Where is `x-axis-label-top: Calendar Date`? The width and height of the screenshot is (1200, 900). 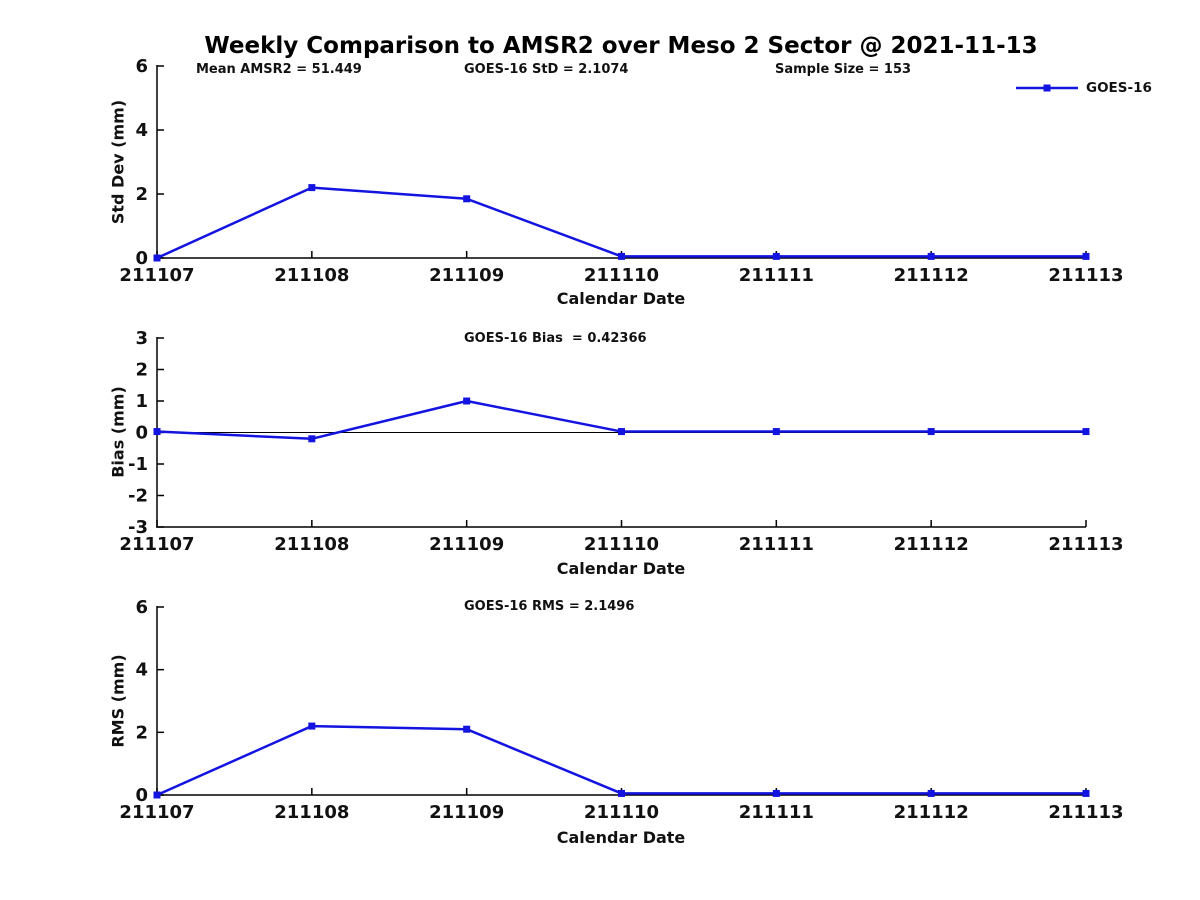
x-axis-label-top: Calendar Date is located at coordinates (621, 298).